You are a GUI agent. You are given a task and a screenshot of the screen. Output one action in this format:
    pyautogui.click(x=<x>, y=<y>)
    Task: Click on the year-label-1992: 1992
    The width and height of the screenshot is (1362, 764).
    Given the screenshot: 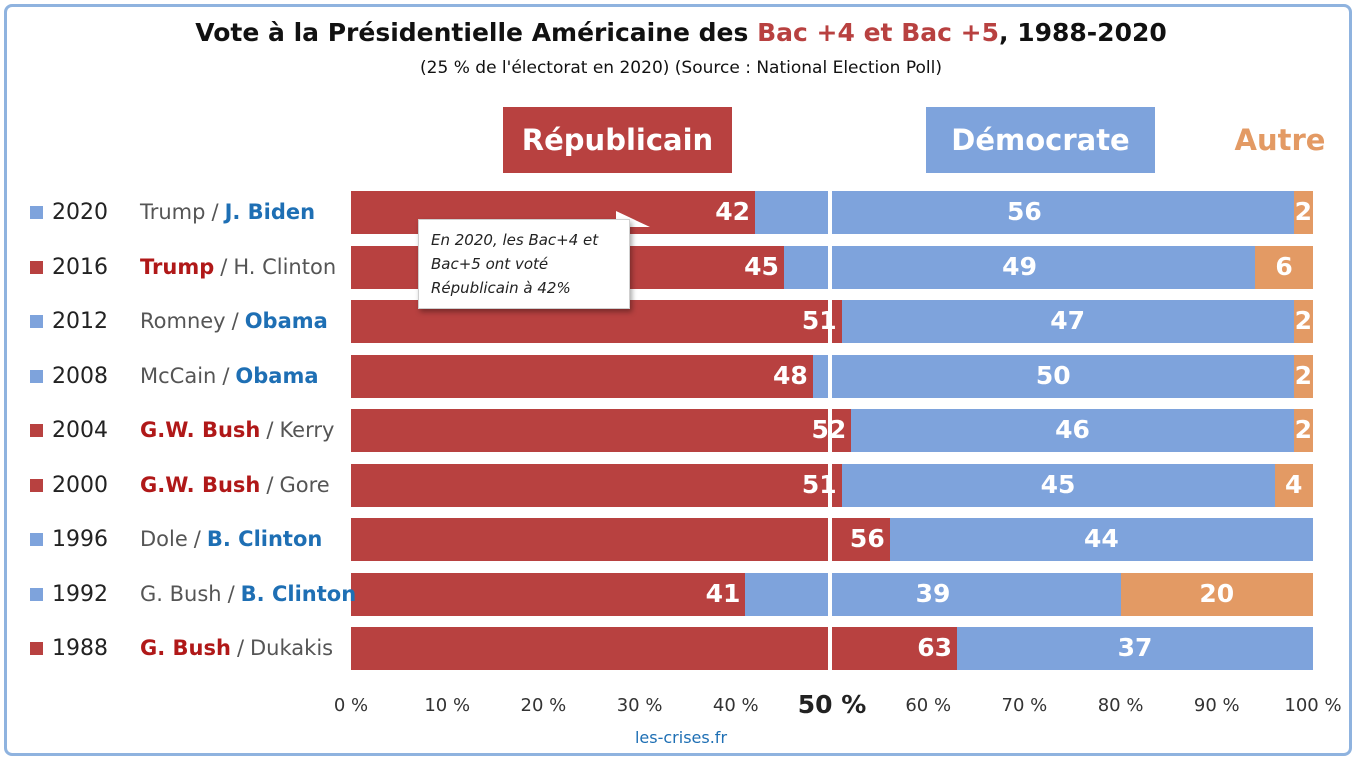 What is the action you would take?
    pyautogui.click(x=80, y=594)
    